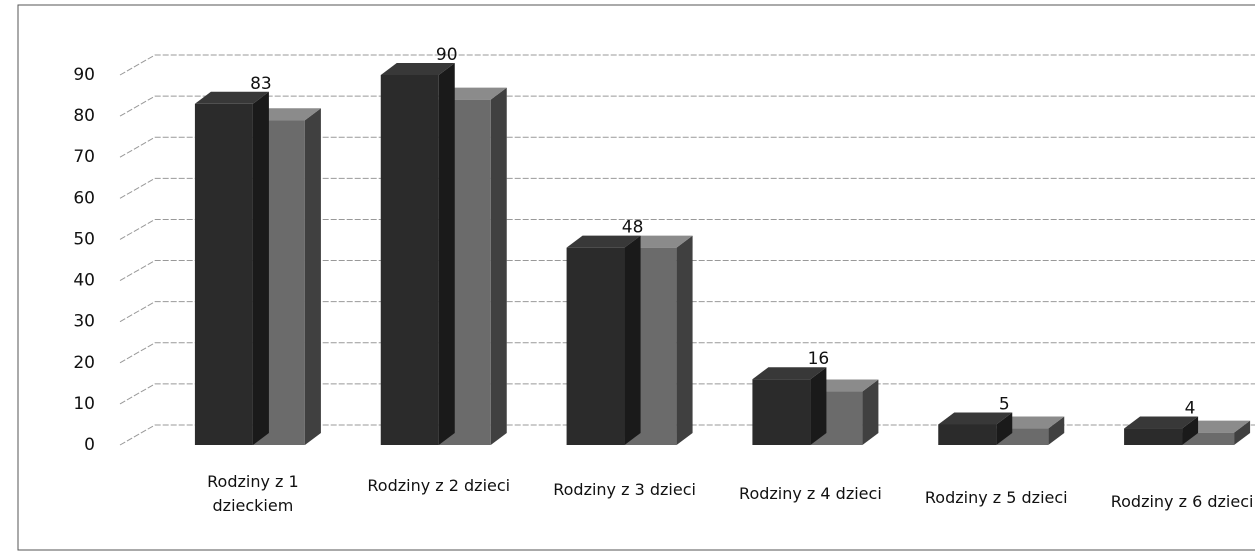 The image size is (1255, 552). I want to click on data-label: 5, so click(1004, 404).